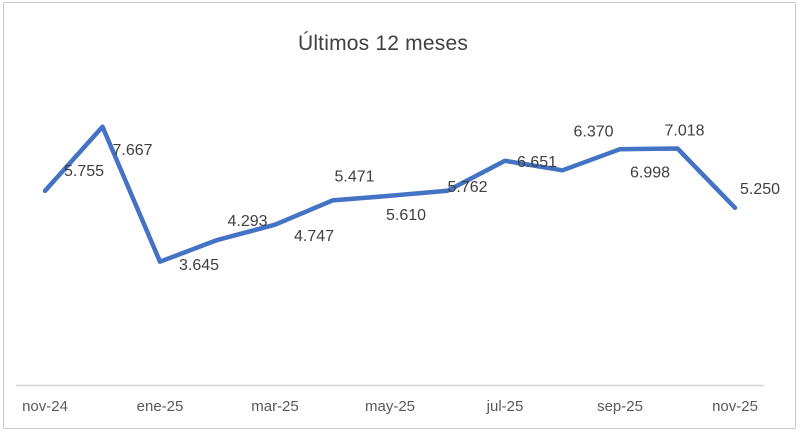  Describe the element at coordinates (160, 406) in the screenshot. I see `x-axis-tick-label: ene-25` at that location.